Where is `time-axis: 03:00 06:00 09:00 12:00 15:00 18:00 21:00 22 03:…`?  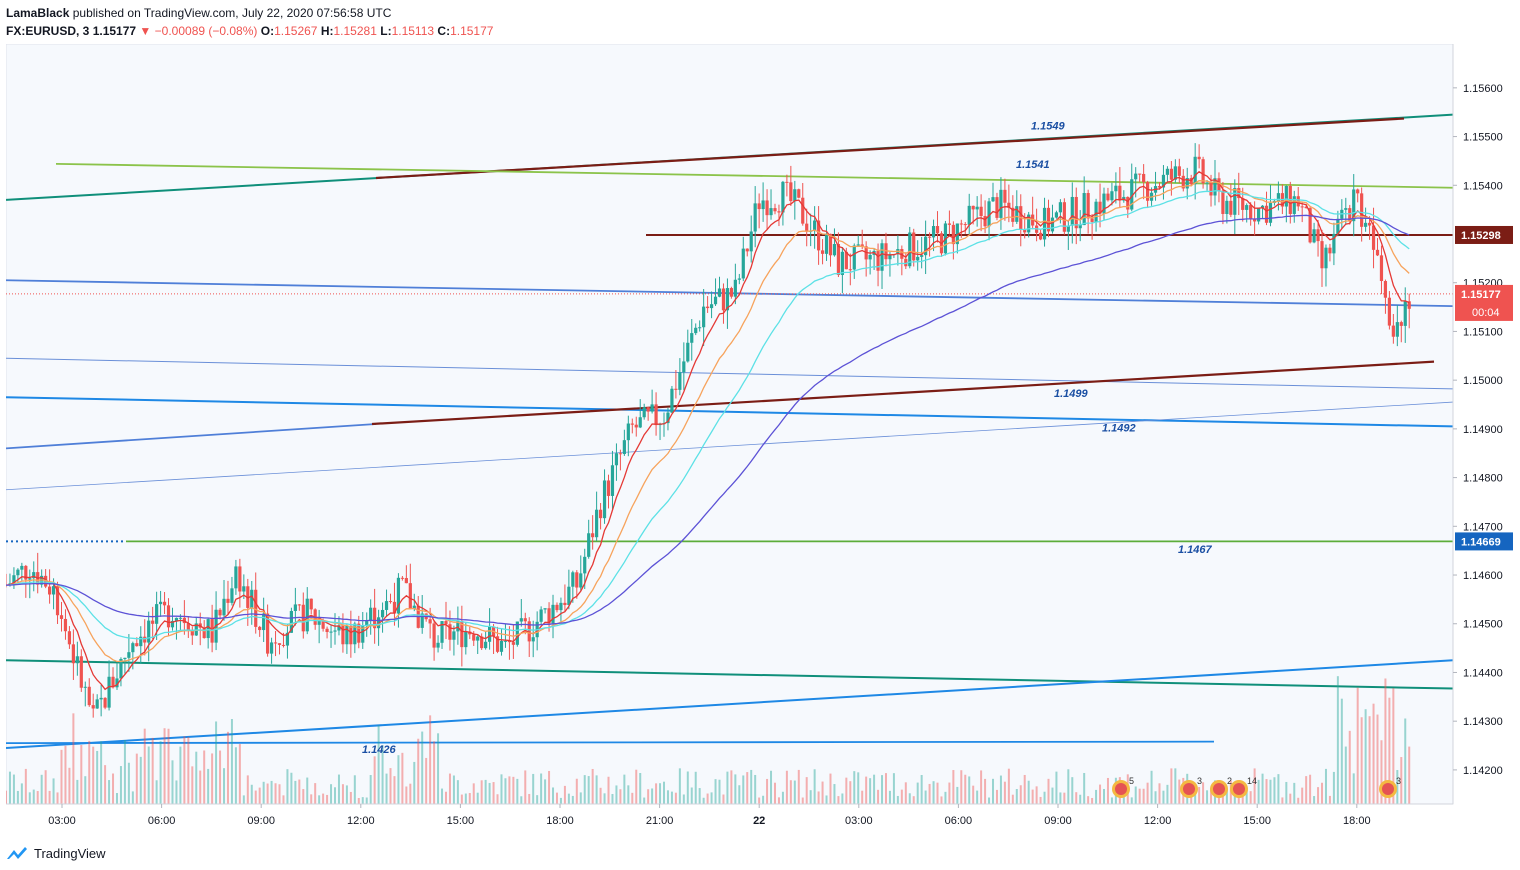
time-axis: 03:00 06:00 09:00 12:00 15:00 18:00 21:00 22 03:… is located at coordinates (729, 815).